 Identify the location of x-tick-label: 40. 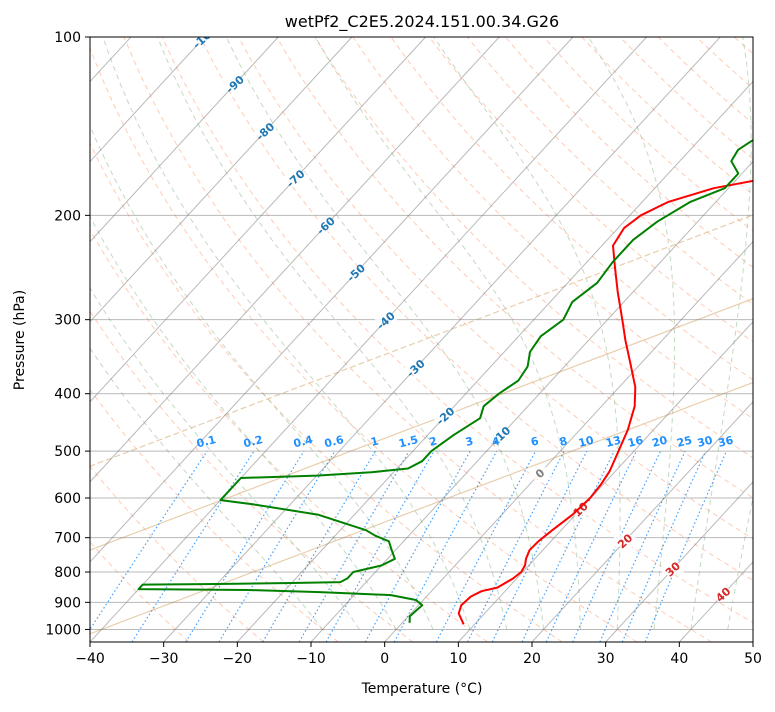
(679, 659).